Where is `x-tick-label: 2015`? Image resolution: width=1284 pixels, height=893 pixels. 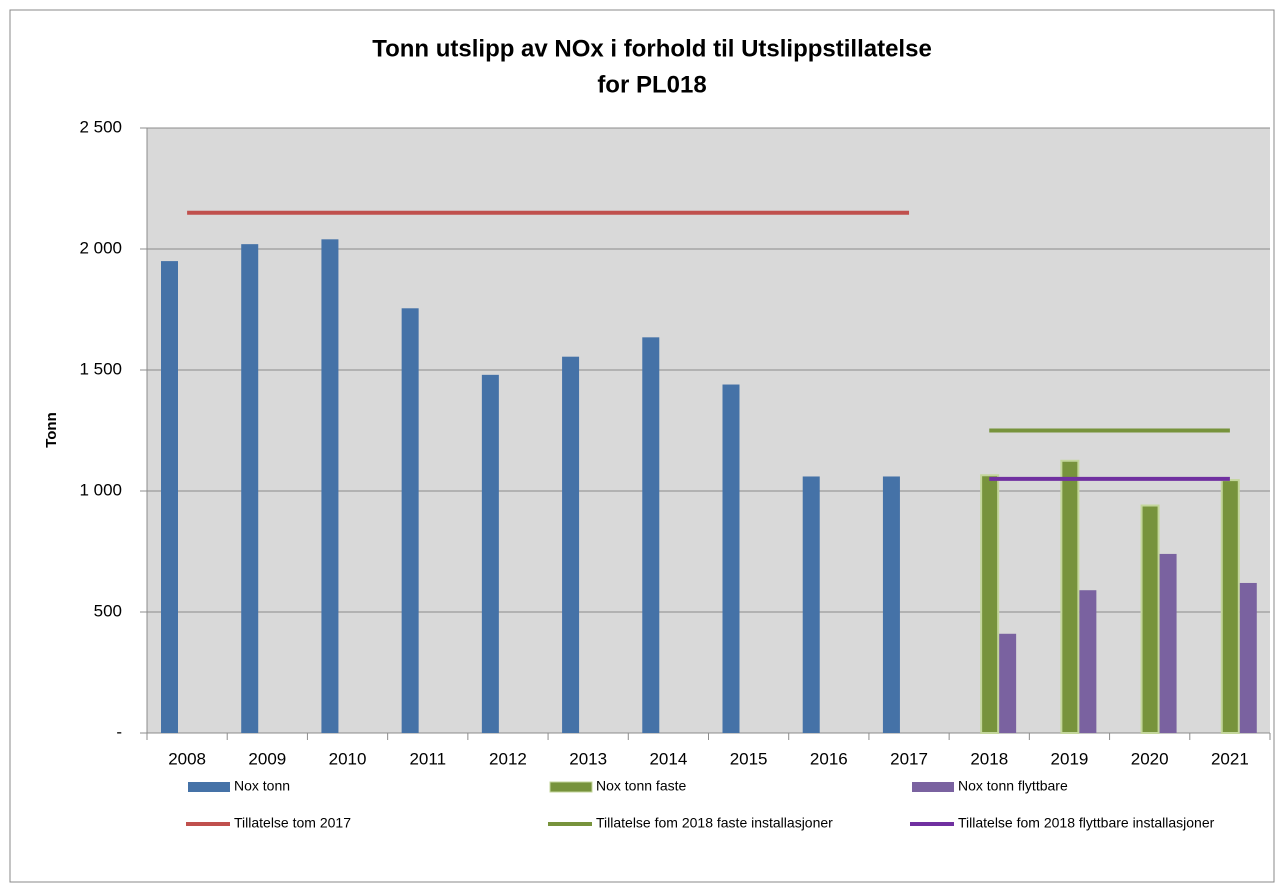 x-tick-label: 2015 is located at coordinates (749, 758).